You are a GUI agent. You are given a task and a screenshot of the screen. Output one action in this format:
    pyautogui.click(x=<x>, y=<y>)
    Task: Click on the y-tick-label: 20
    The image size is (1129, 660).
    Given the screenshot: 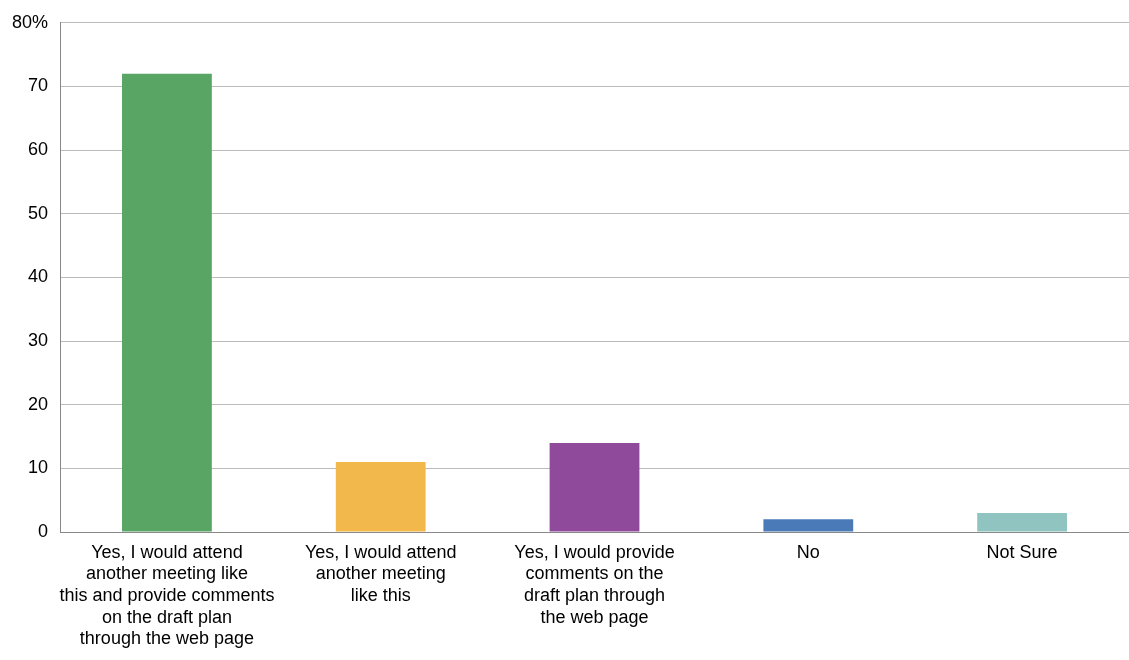 What is the action you would take?
    pyautogui.click(x=38, y=403)
    